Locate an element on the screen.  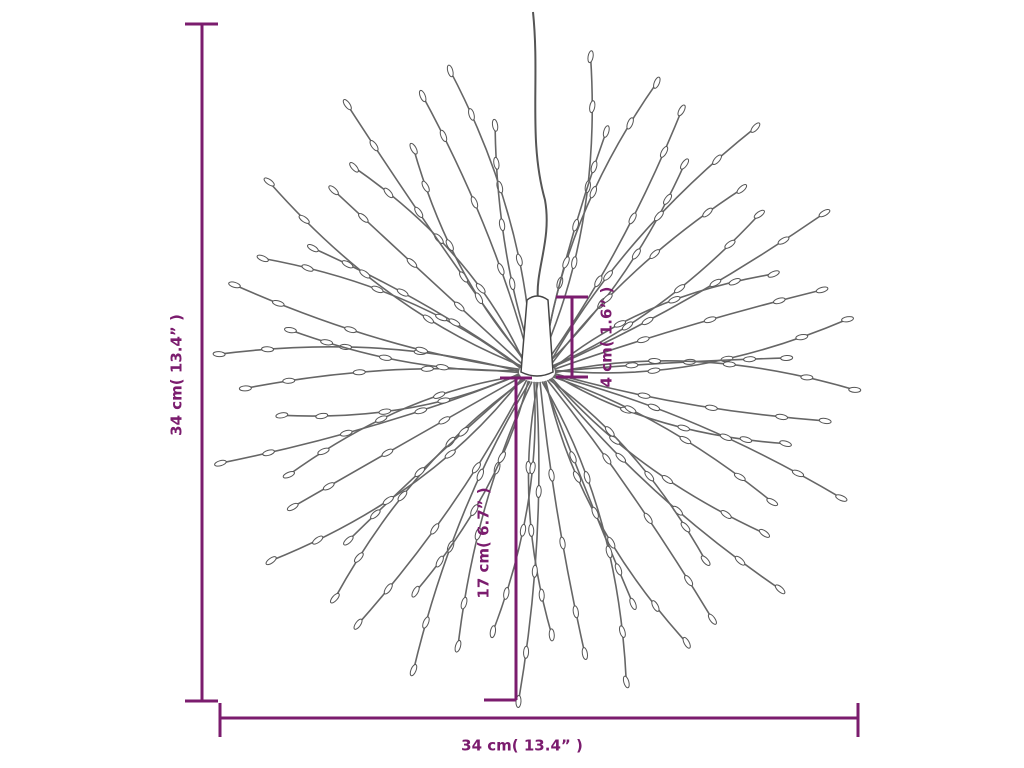
height-label: 34 cm( 13.4” ) is located at coordinates (177, 375).